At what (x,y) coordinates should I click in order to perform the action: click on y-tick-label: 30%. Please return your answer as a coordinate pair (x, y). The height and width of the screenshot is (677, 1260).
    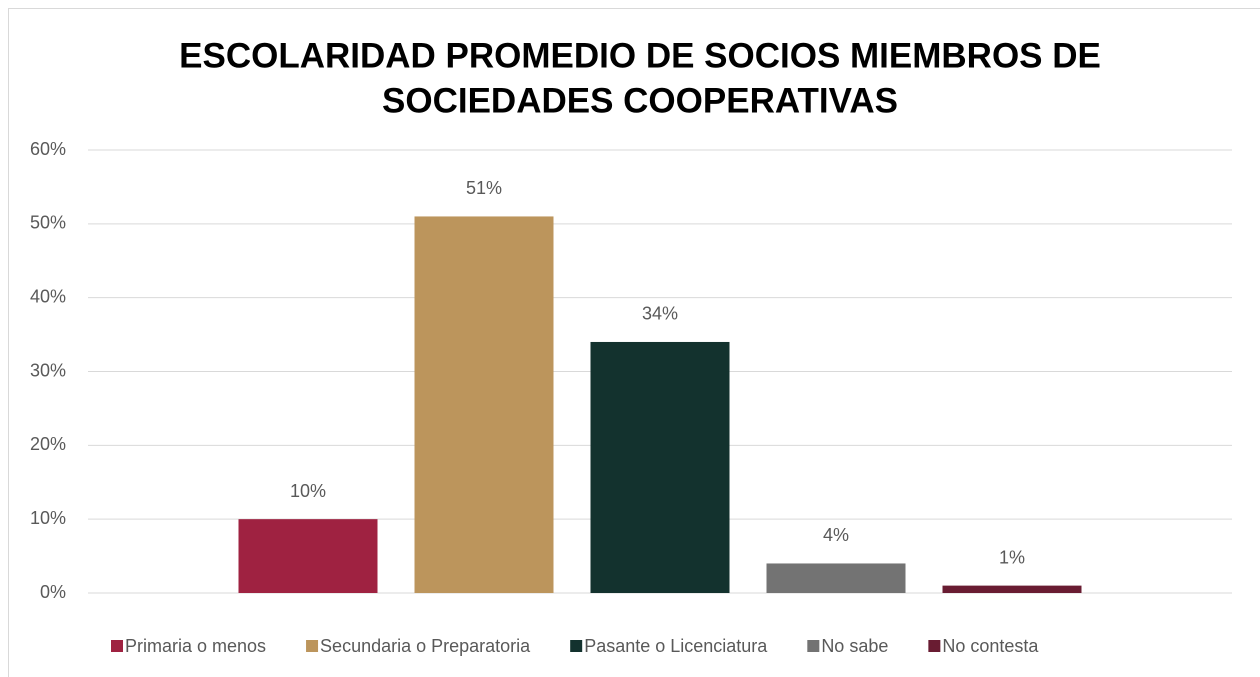
    Looking at the image, I should click on (48, 370).